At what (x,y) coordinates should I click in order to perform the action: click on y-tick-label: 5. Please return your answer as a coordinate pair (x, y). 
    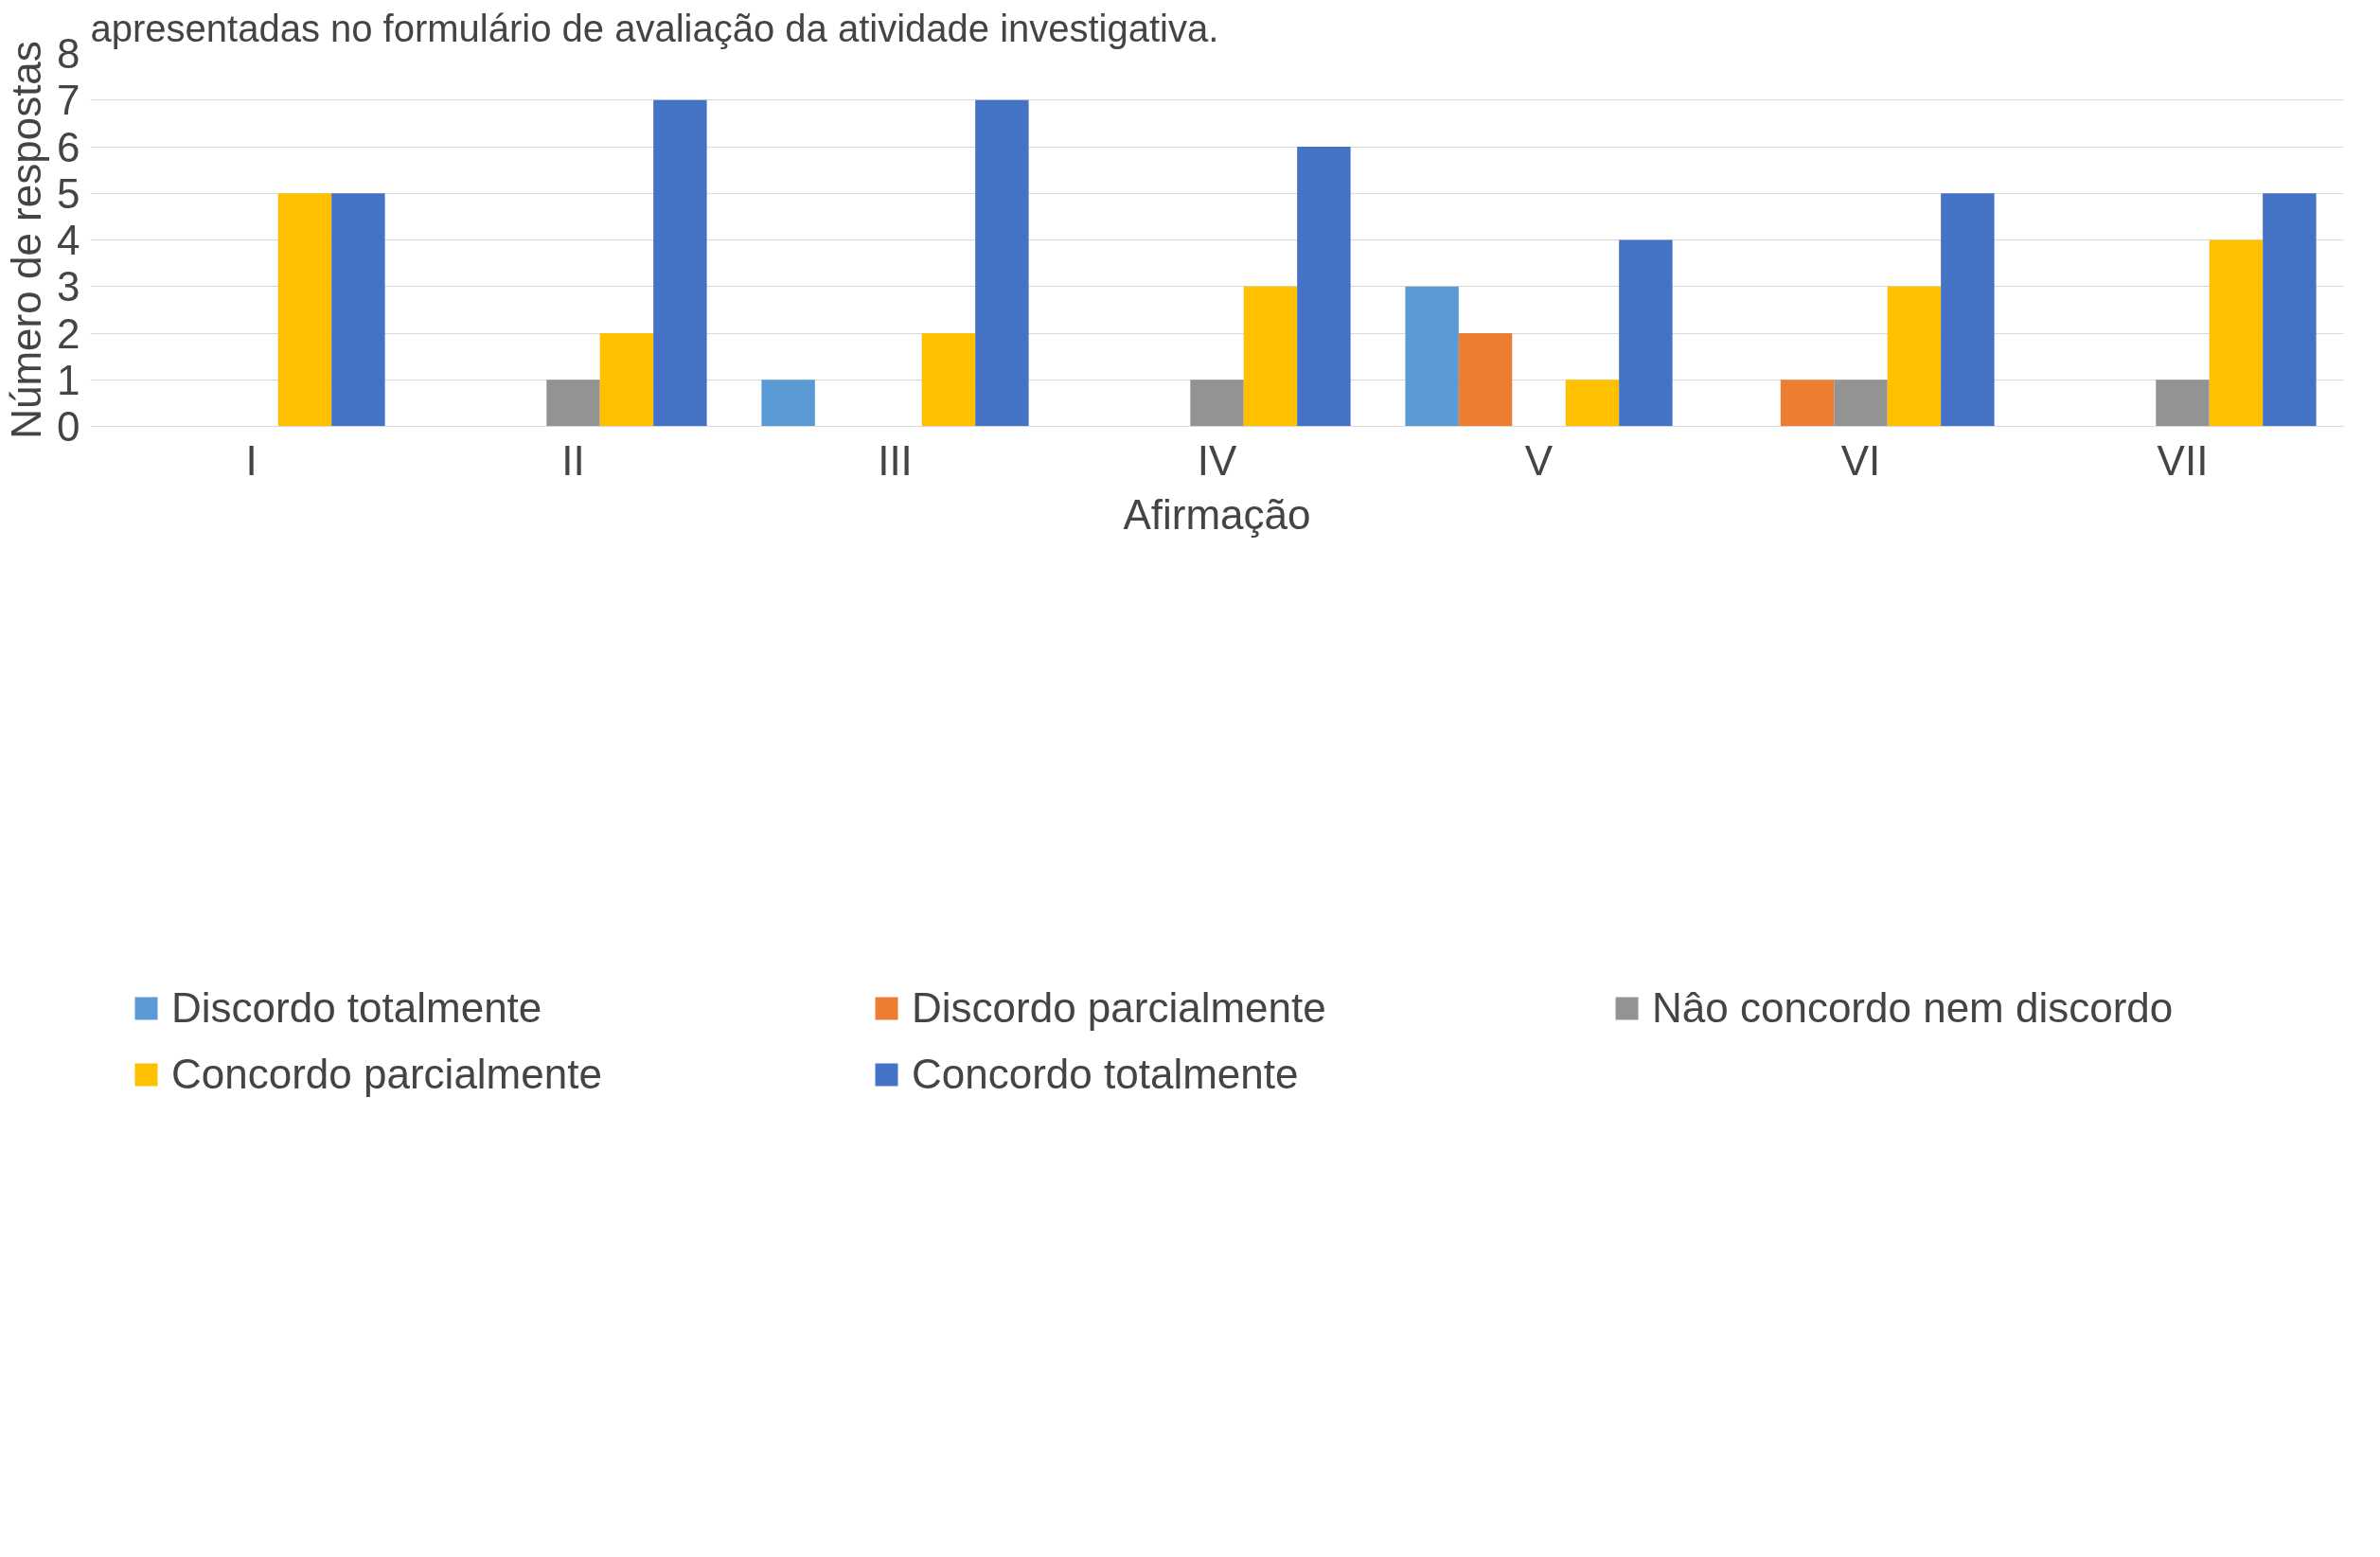
    Looking at the image, I should click on (69, 193).